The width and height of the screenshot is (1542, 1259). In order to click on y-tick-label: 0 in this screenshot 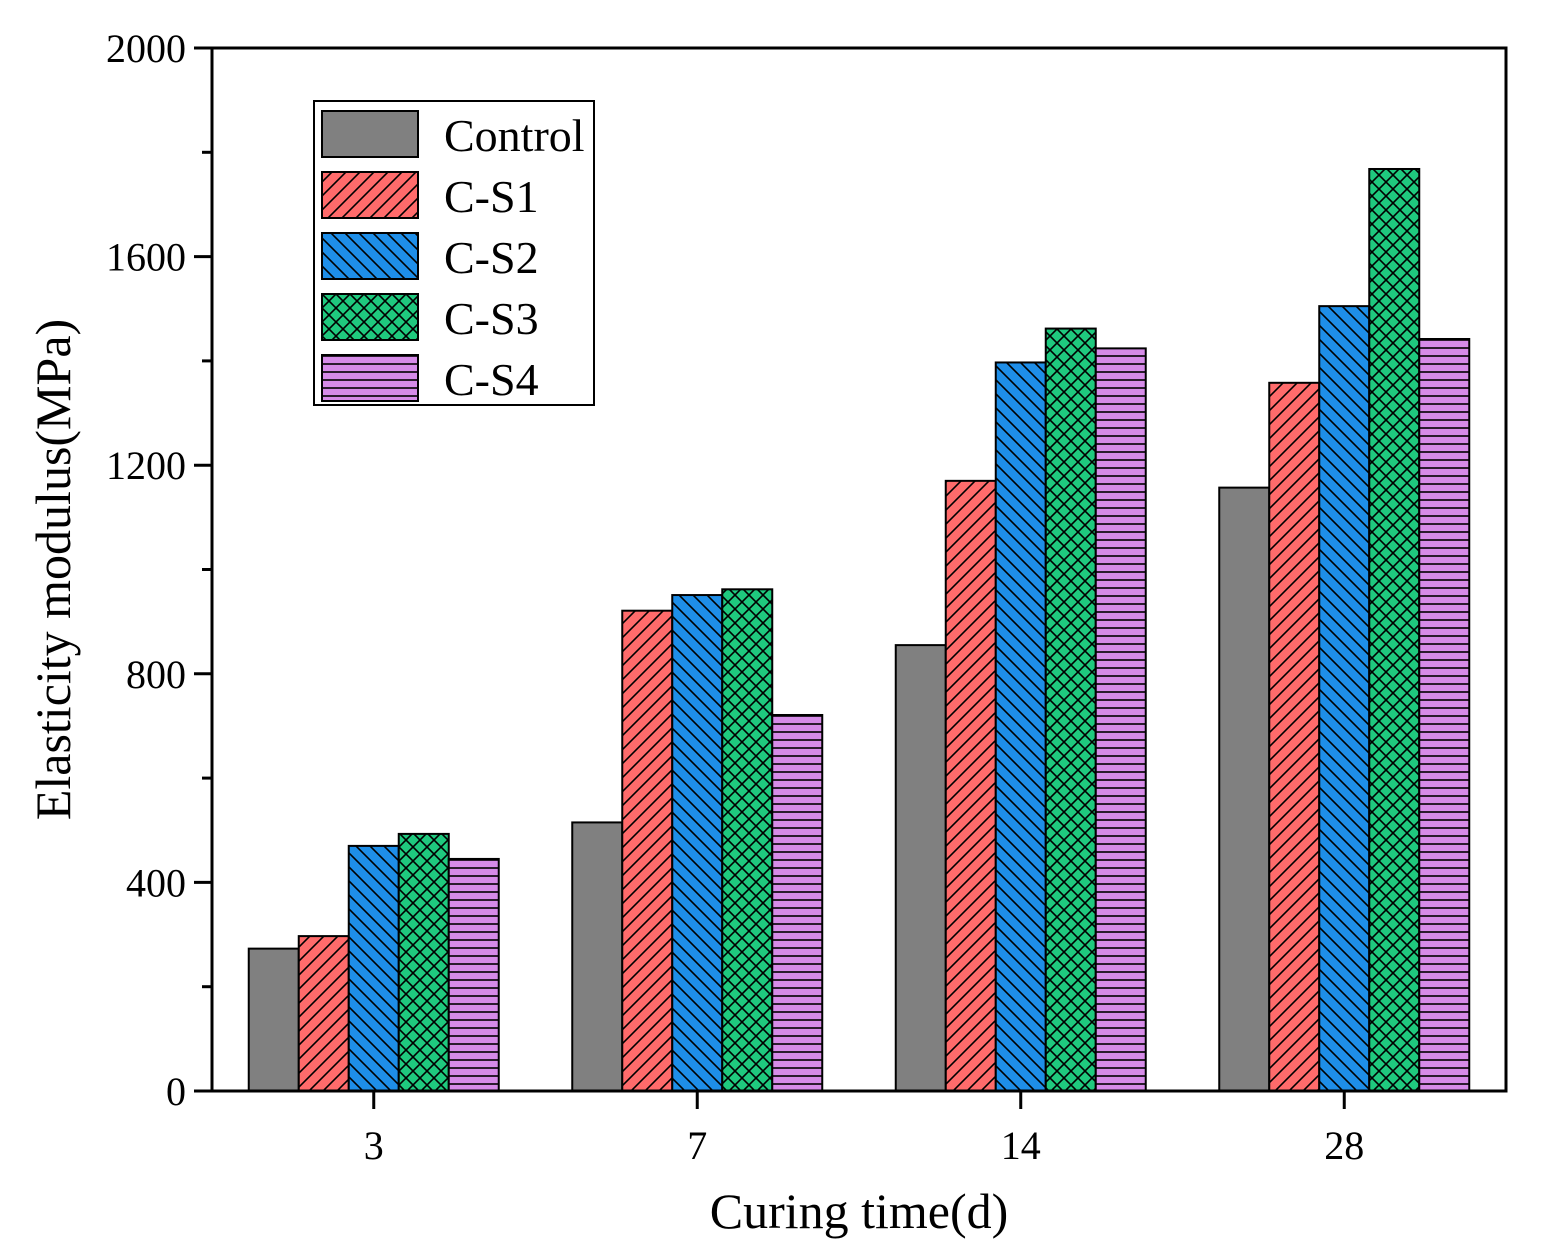, I will do `click(176, 1091)`.